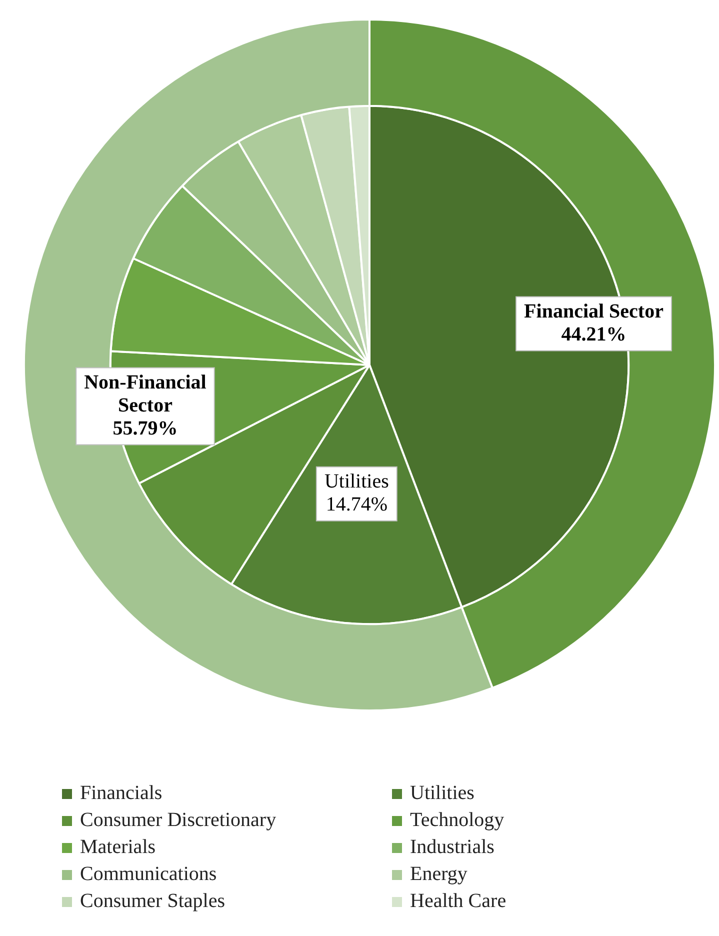 The width and height of the screenshot is (719, 936). Describe the element at coordinates (439, 874) in the screenshot. I see `legend-label: Energy` at that location.